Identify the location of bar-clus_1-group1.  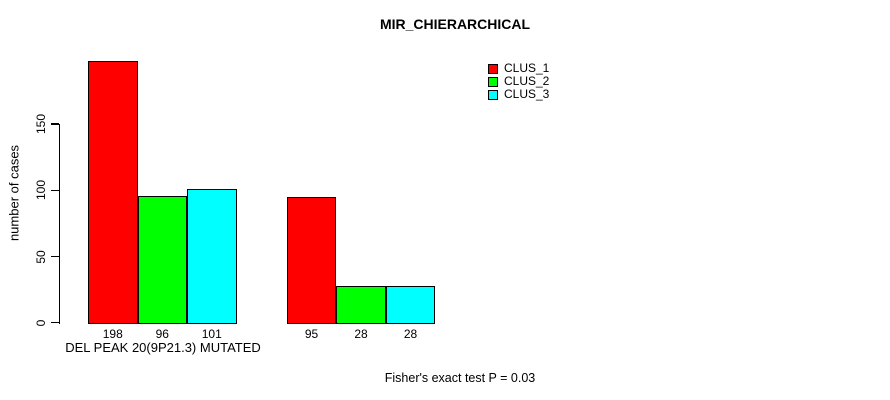
(113, 192).